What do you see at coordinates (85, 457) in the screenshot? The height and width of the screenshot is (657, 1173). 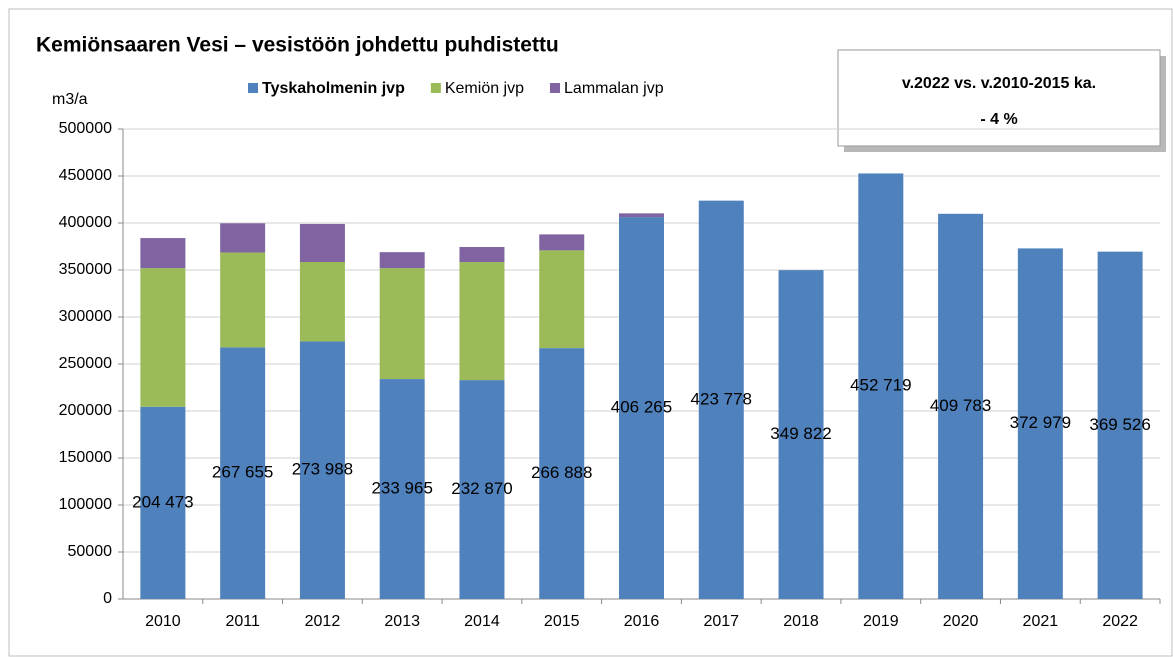 I see `y-tick-label: 150000` at bounding box center [85, 457].